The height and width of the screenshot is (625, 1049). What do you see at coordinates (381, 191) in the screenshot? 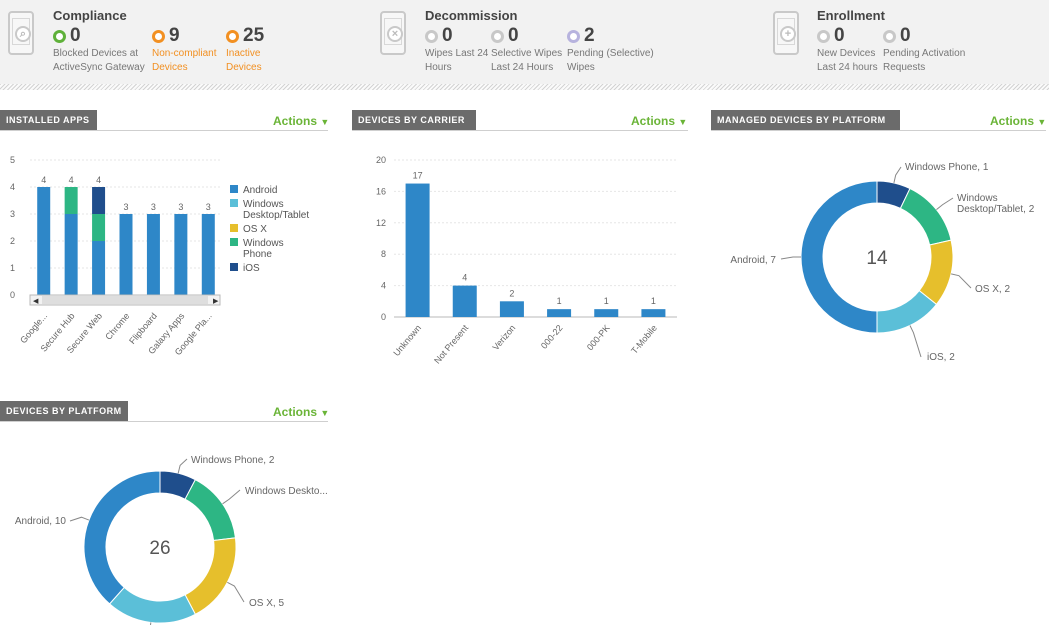
I see `y-tick-label: 16` at bounding box center [381, 191].